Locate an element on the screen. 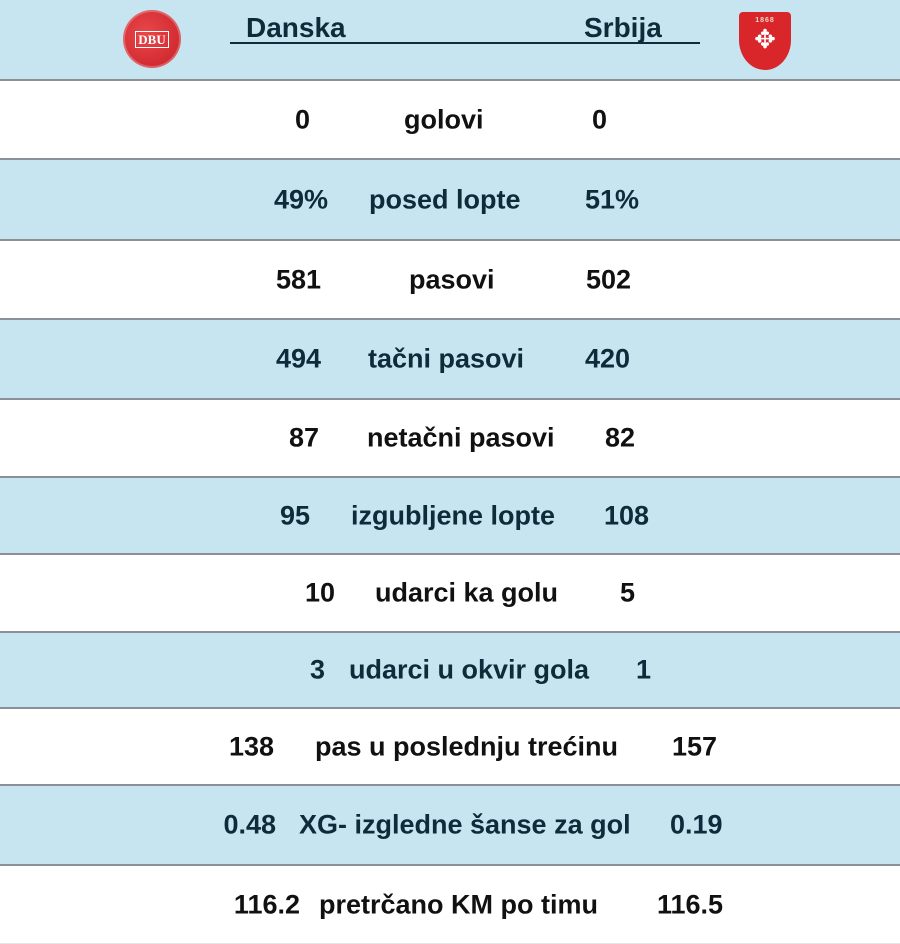  home-value: 3 is located at coordinates (317, 669).